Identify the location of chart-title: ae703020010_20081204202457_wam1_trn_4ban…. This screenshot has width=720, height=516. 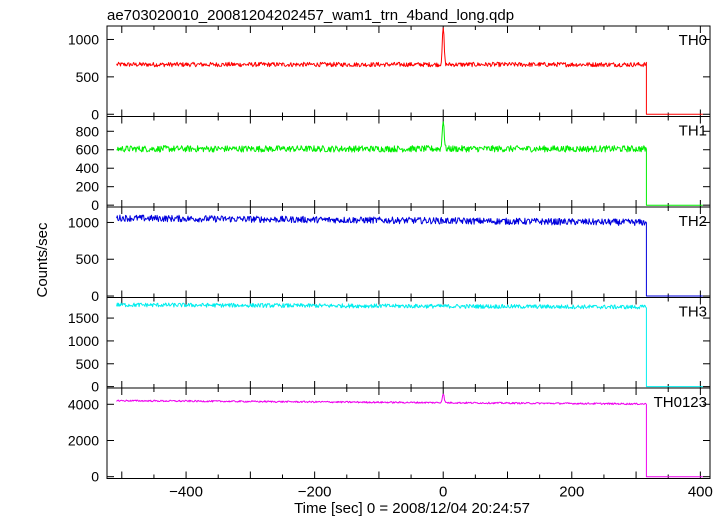
(310, 15).